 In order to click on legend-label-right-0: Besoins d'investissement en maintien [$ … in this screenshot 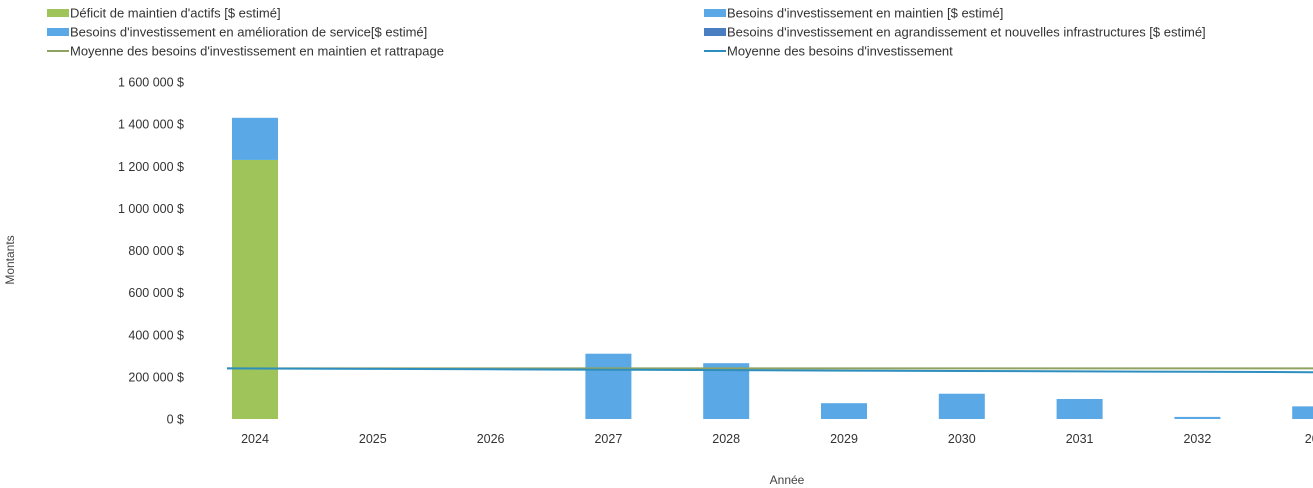, I will do `click(865, 13)`.